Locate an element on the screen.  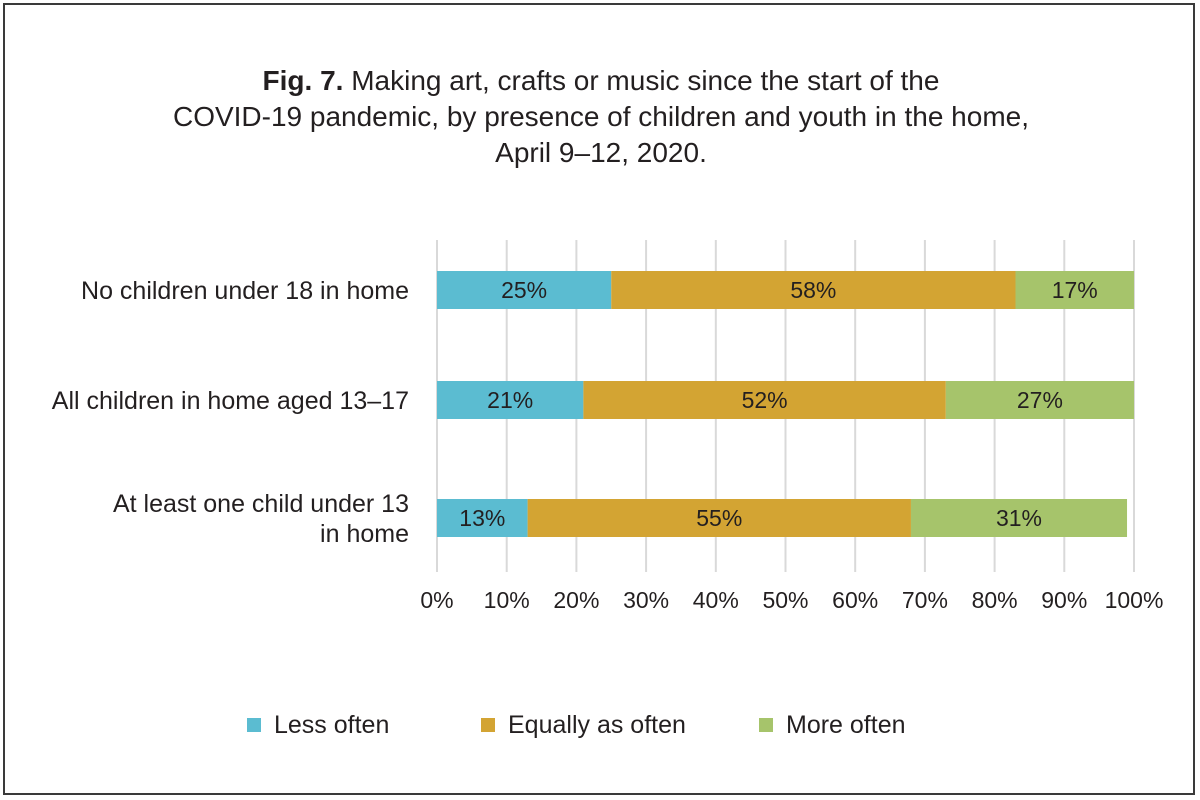
data-label: 13% is located at coordinates (482, 518).